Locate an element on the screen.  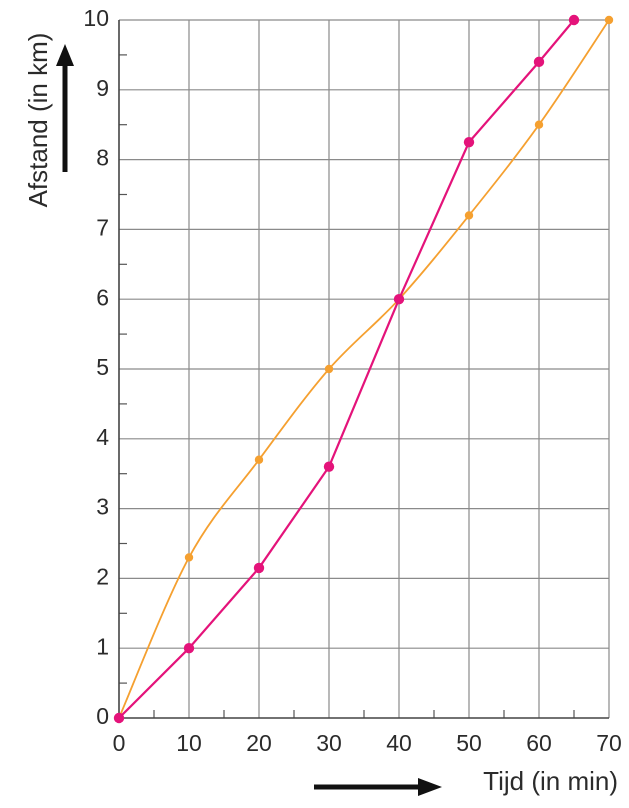
x-axis-title: Tijd (in min) is located at coordinates (550, 781).